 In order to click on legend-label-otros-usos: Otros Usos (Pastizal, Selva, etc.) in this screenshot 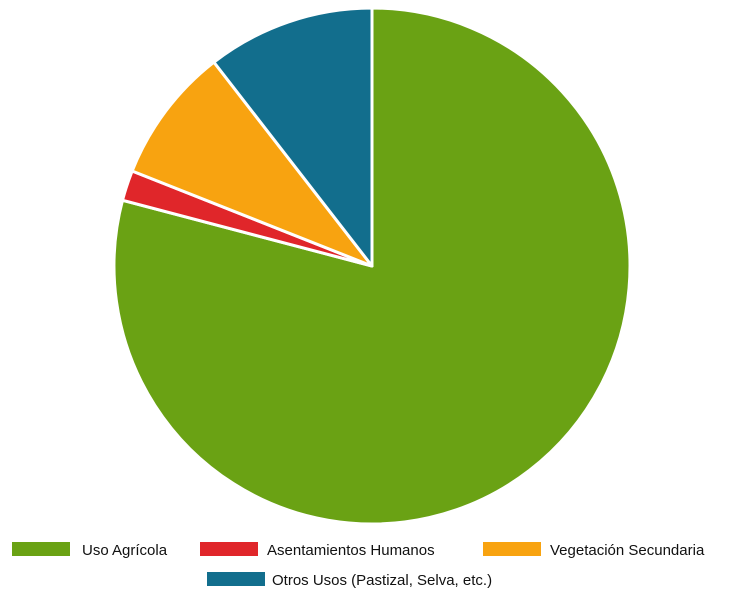, I will do `click(382, 580)`.